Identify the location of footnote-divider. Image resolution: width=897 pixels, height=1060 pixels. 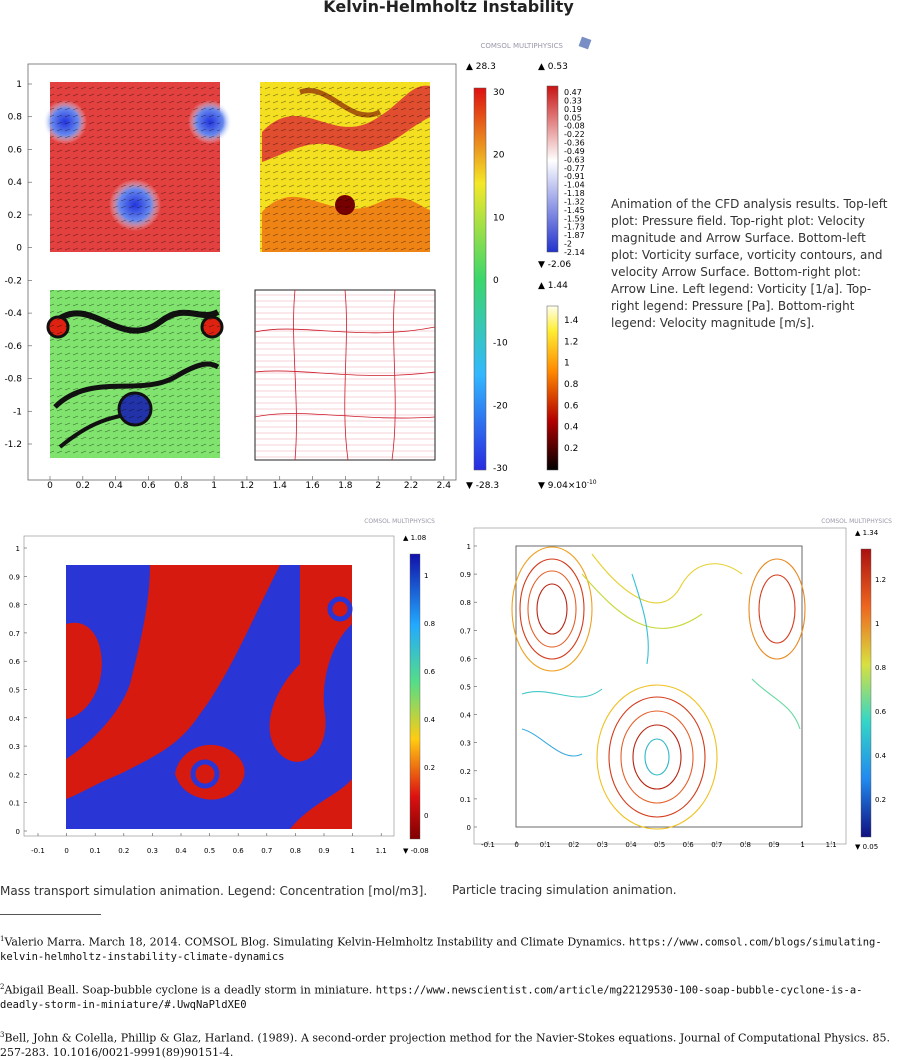
(50, 914).